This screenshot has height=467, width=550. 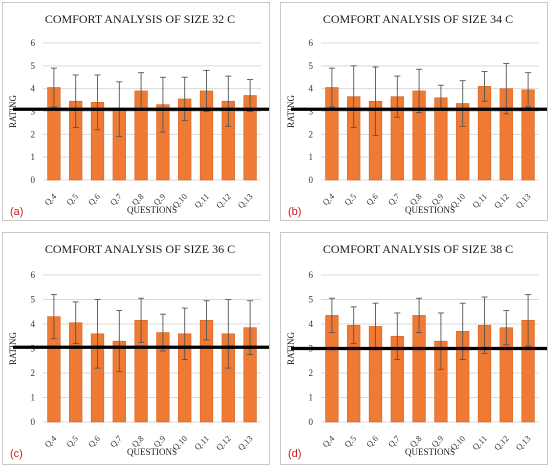 What do you see at coordinates (33, 373) in the screenshot?
I see `y-tick-label-c-2: 2` at bounding box center [33, 373].